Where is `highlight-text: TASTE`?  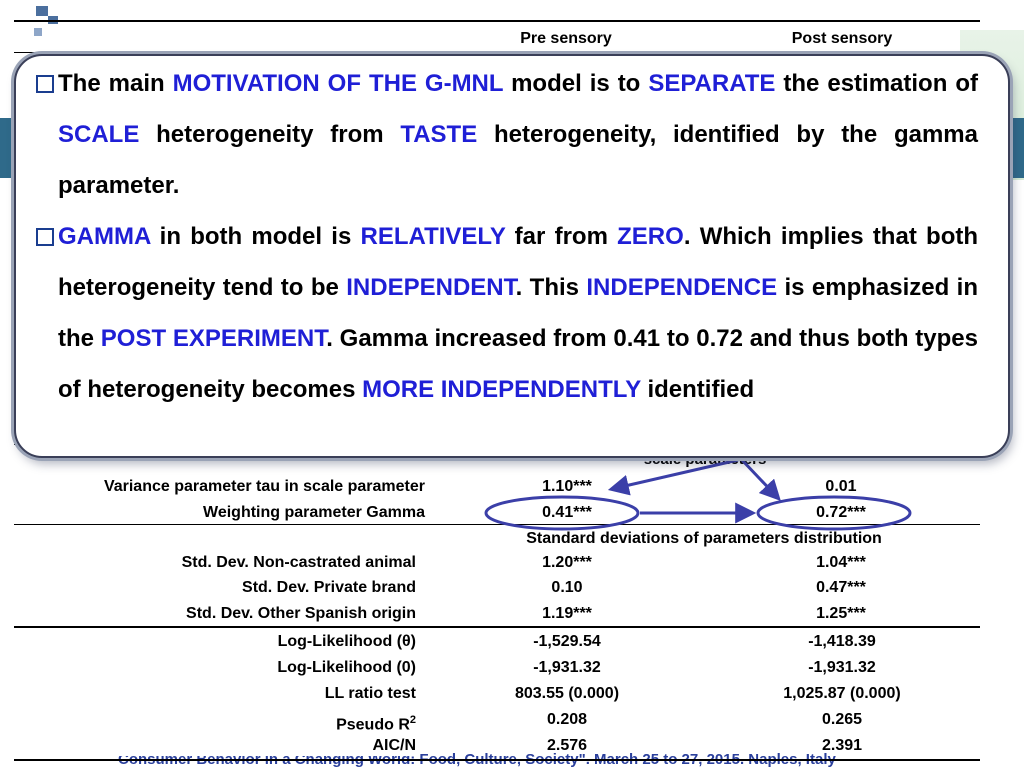 highlight-text: TASTE is located at coordinates (439, 134).